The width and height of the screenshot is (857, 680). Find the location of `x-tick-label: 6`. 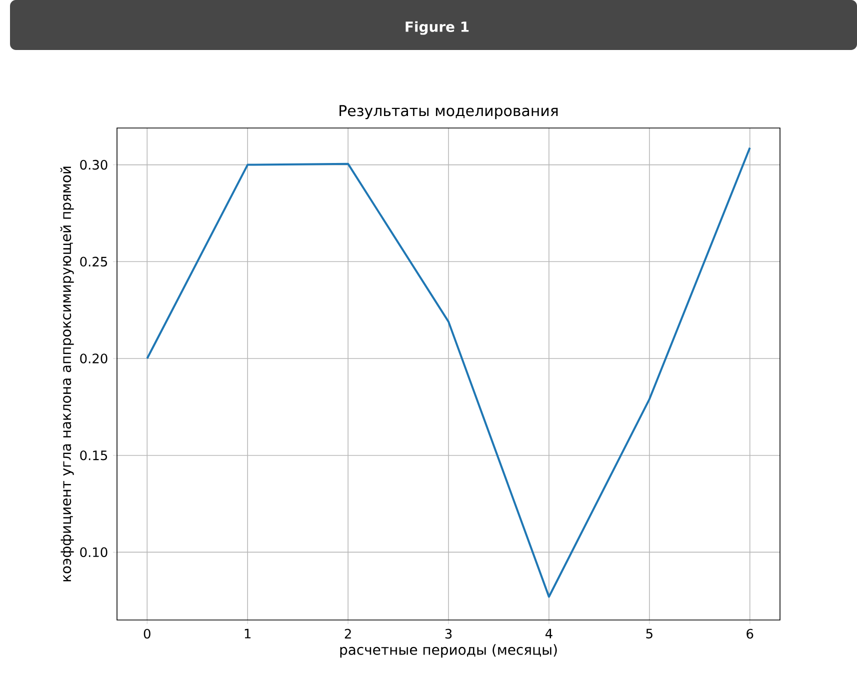

x-tick-label: 6 is located at coordinates (750, 633).